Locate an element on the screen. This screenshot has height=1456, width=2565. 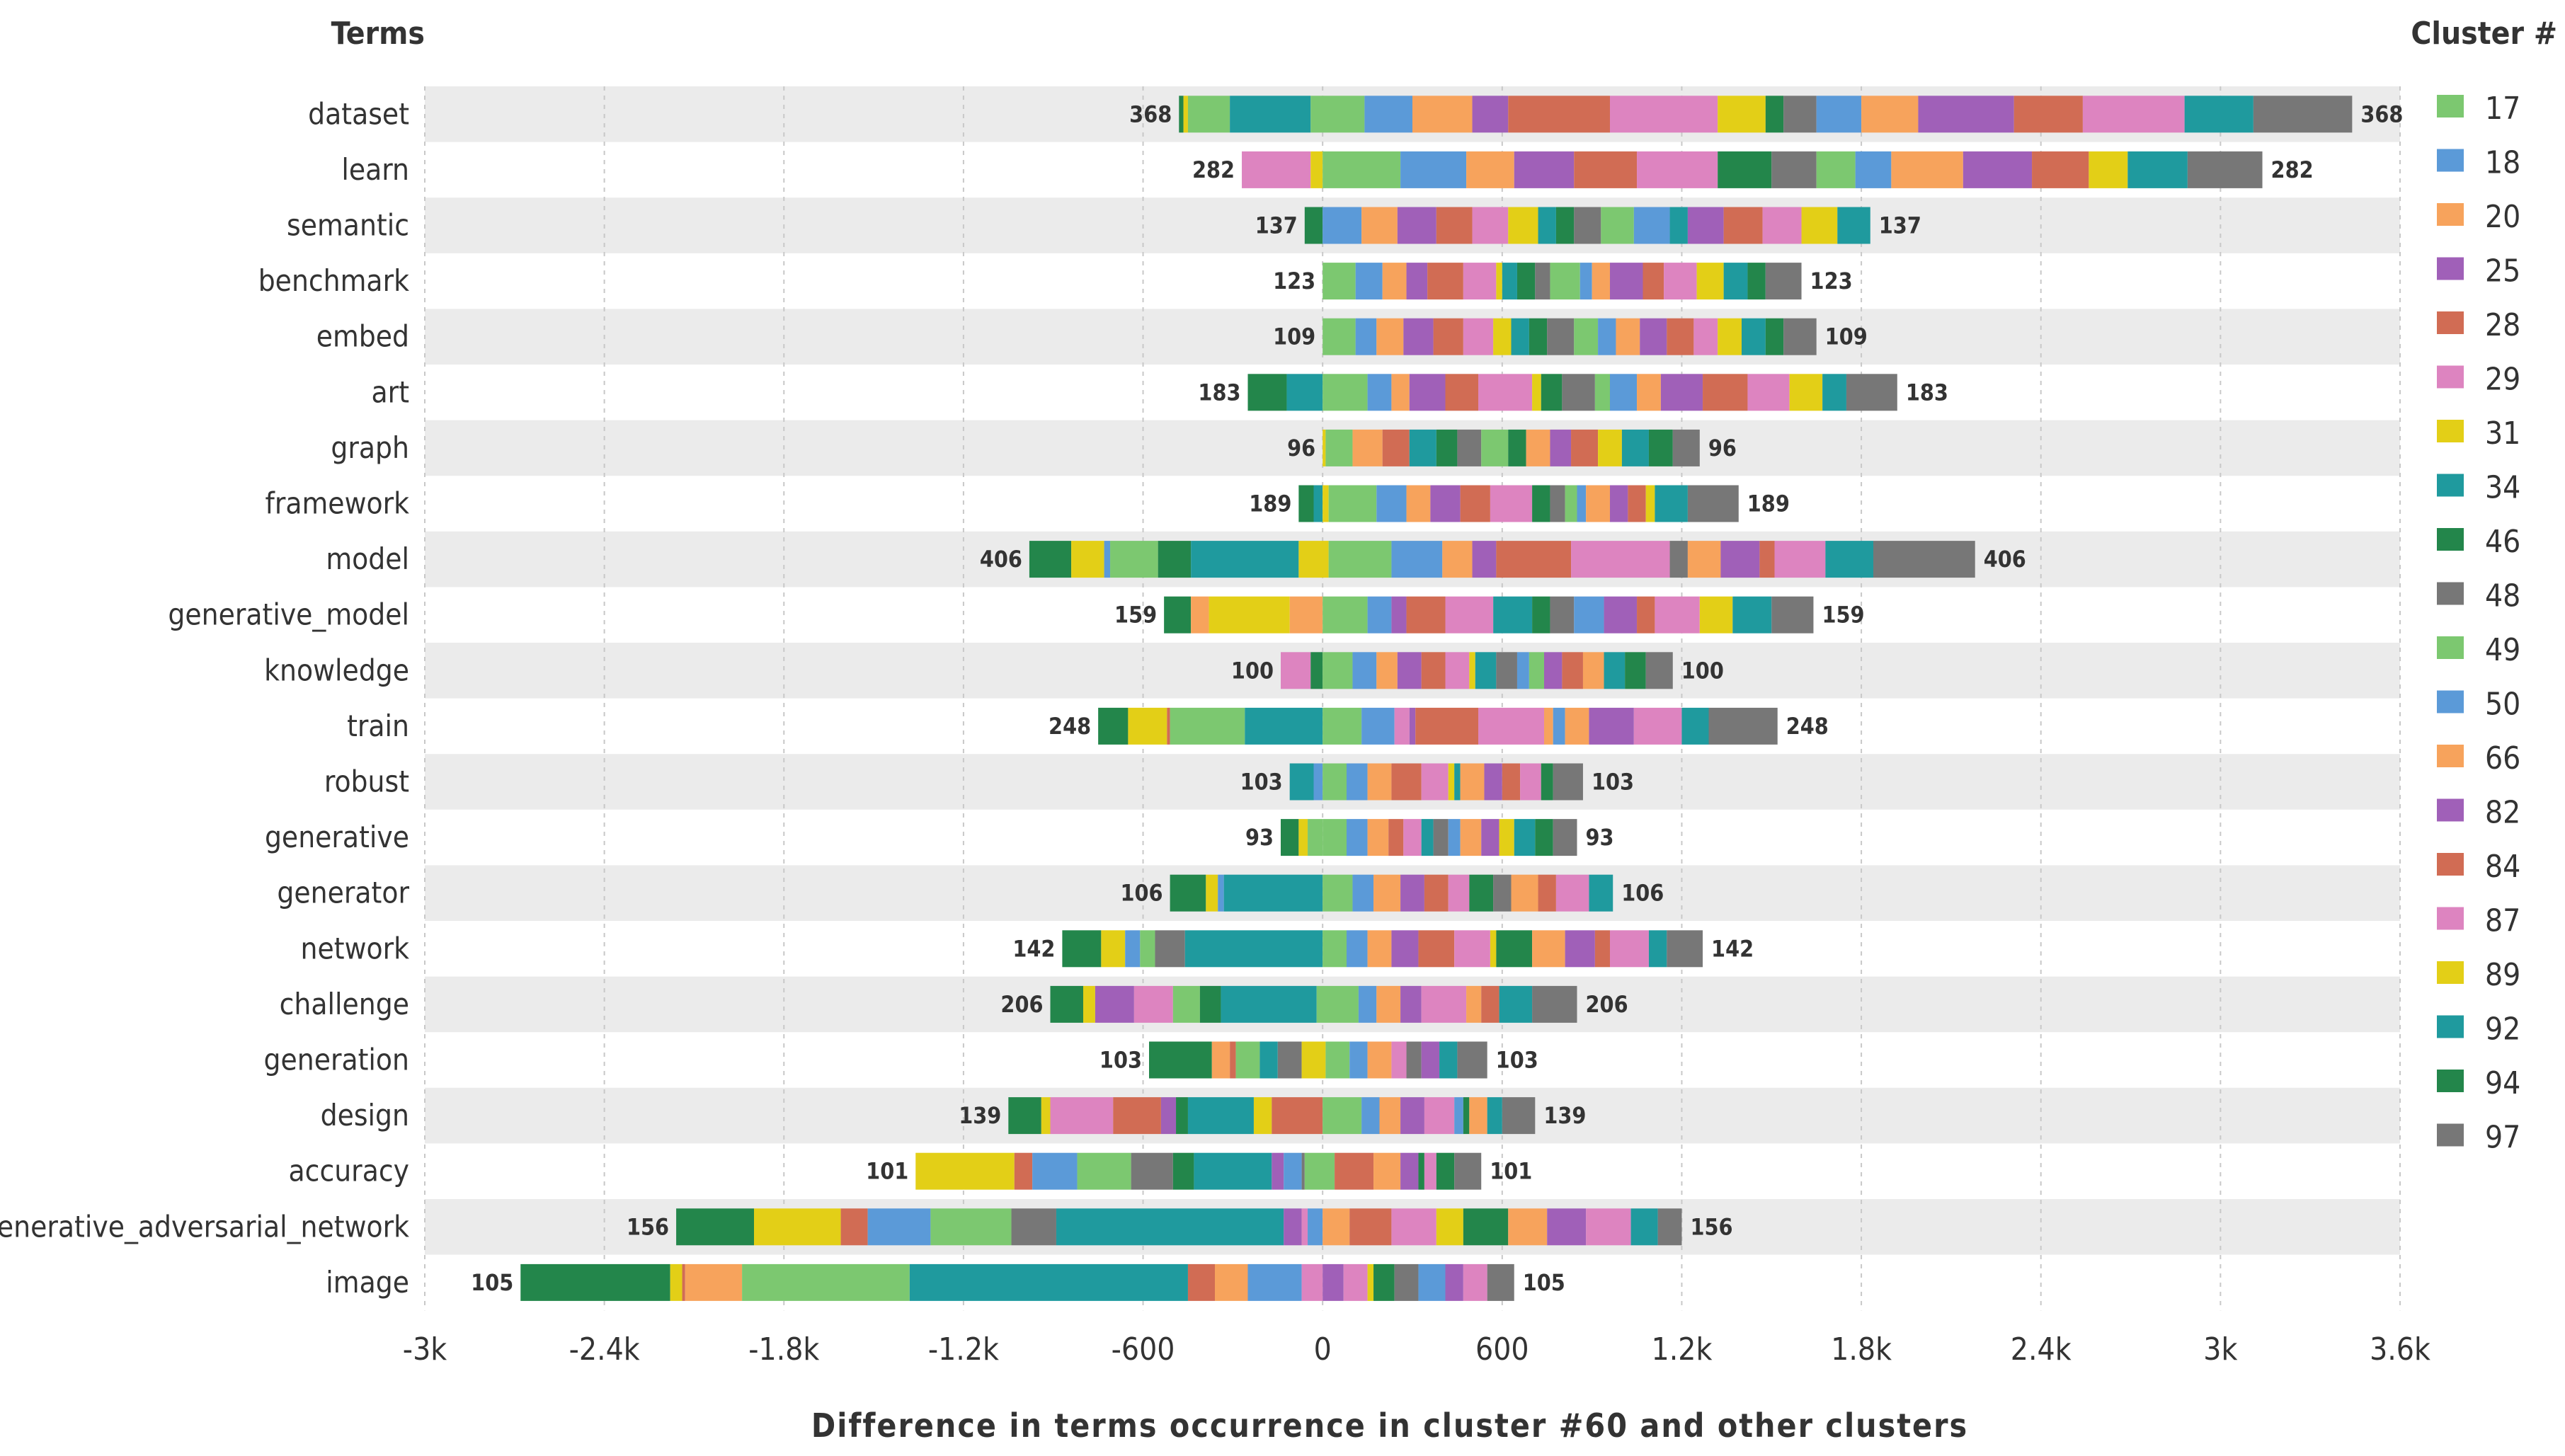
term-label: graph is located at coordinates (370, 448).